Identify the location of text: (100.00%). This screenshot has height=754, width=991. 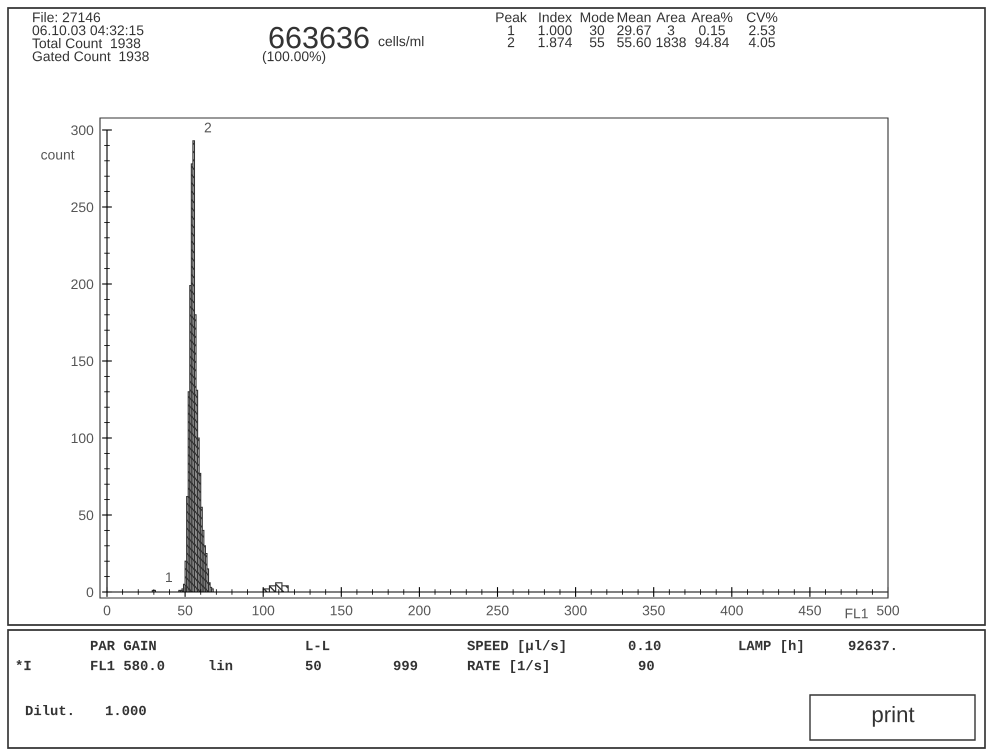
(294, 57).